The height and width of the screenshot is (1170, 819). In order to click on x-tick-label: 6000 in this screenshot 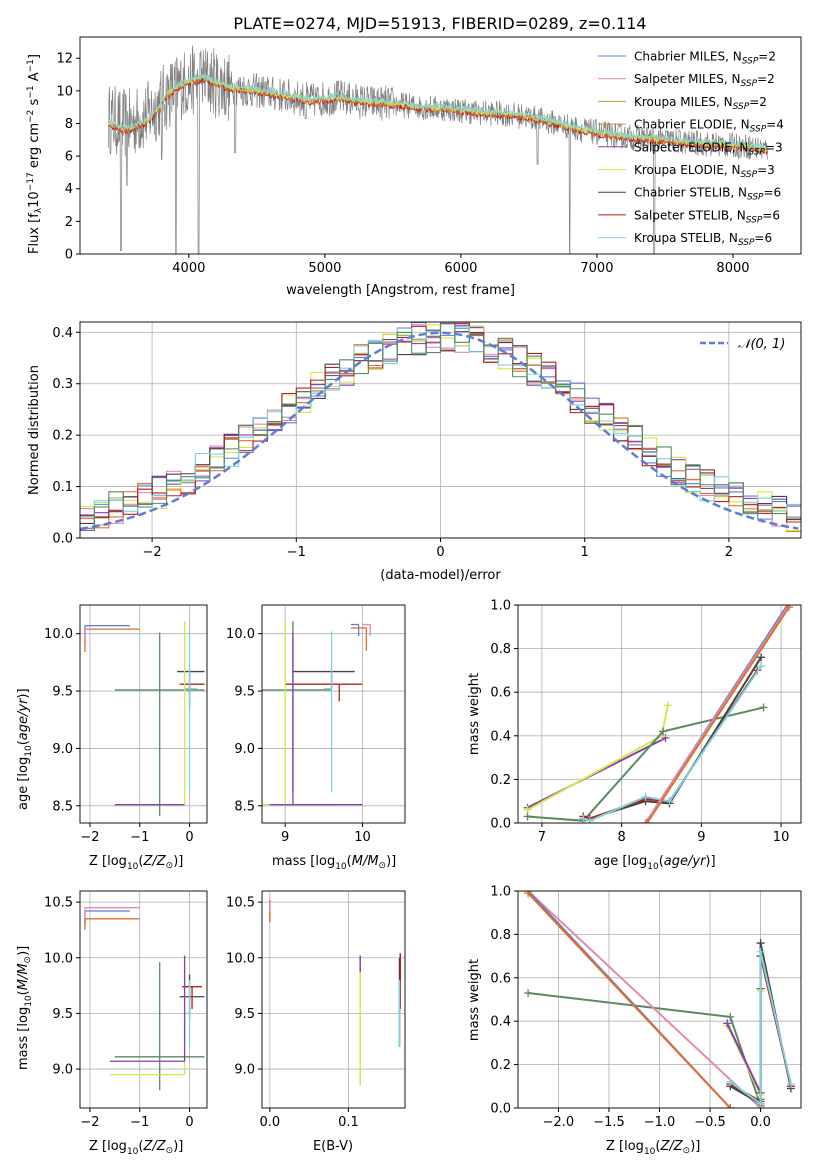, I will do `click(460, 268)`.